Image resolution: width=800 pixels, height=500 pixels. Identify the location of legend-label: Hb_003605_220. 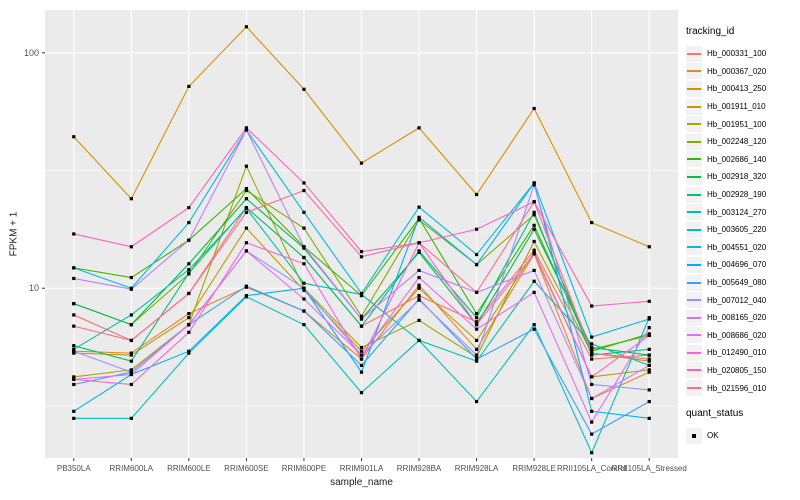
(737, 230).